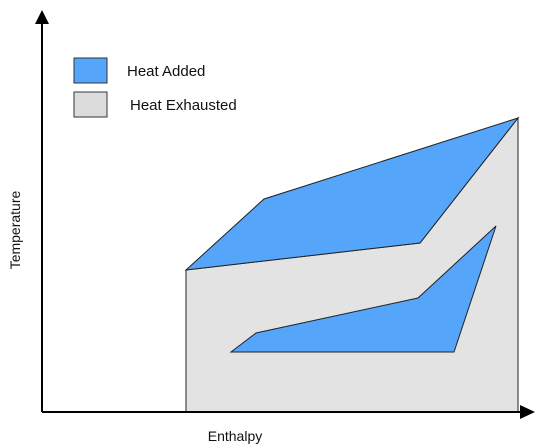 Image resolution: width=537 pixels, height=446 pixels. What do you see at coordinates (363, 289) in the screenshot?
I see `heat-added-lower-region` at bounding box center [363, 289].